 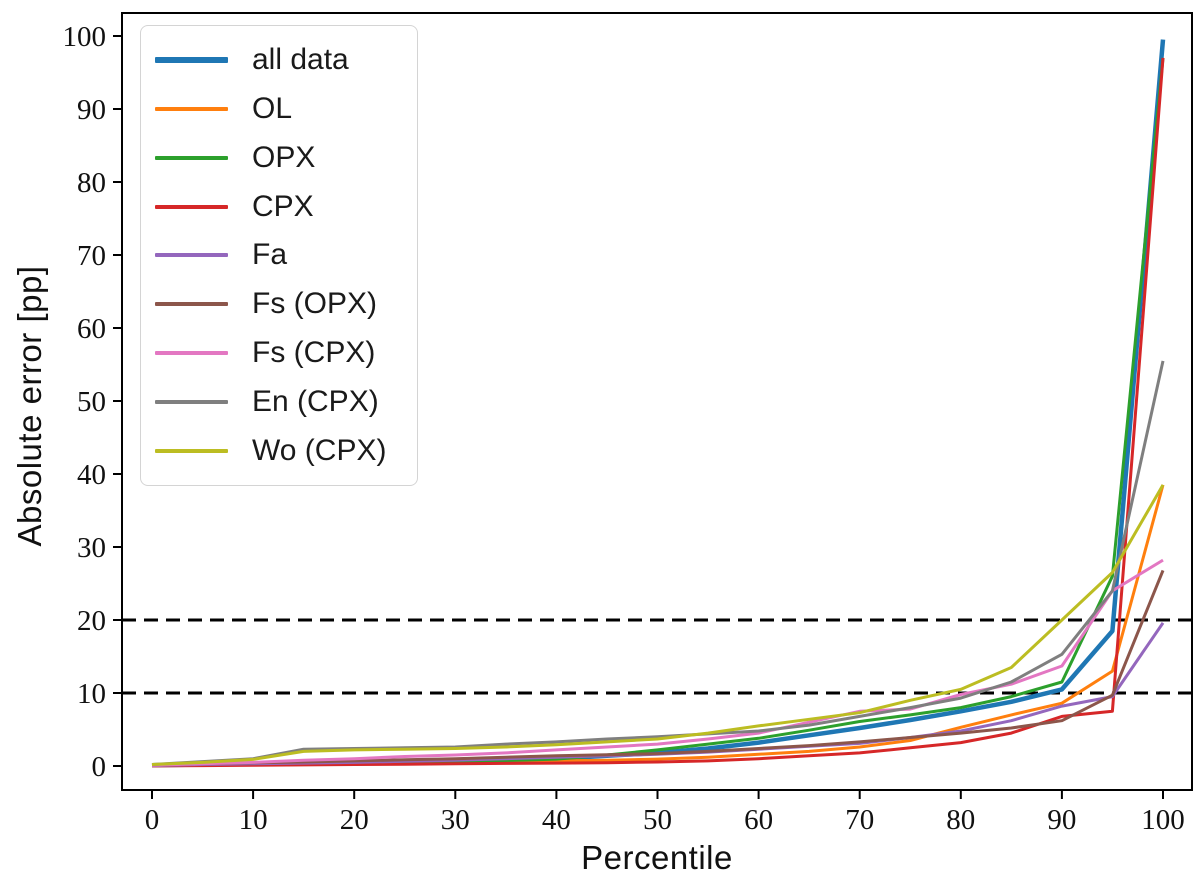 I want to click on legend-label: CPX, so click(x=283, y=206).